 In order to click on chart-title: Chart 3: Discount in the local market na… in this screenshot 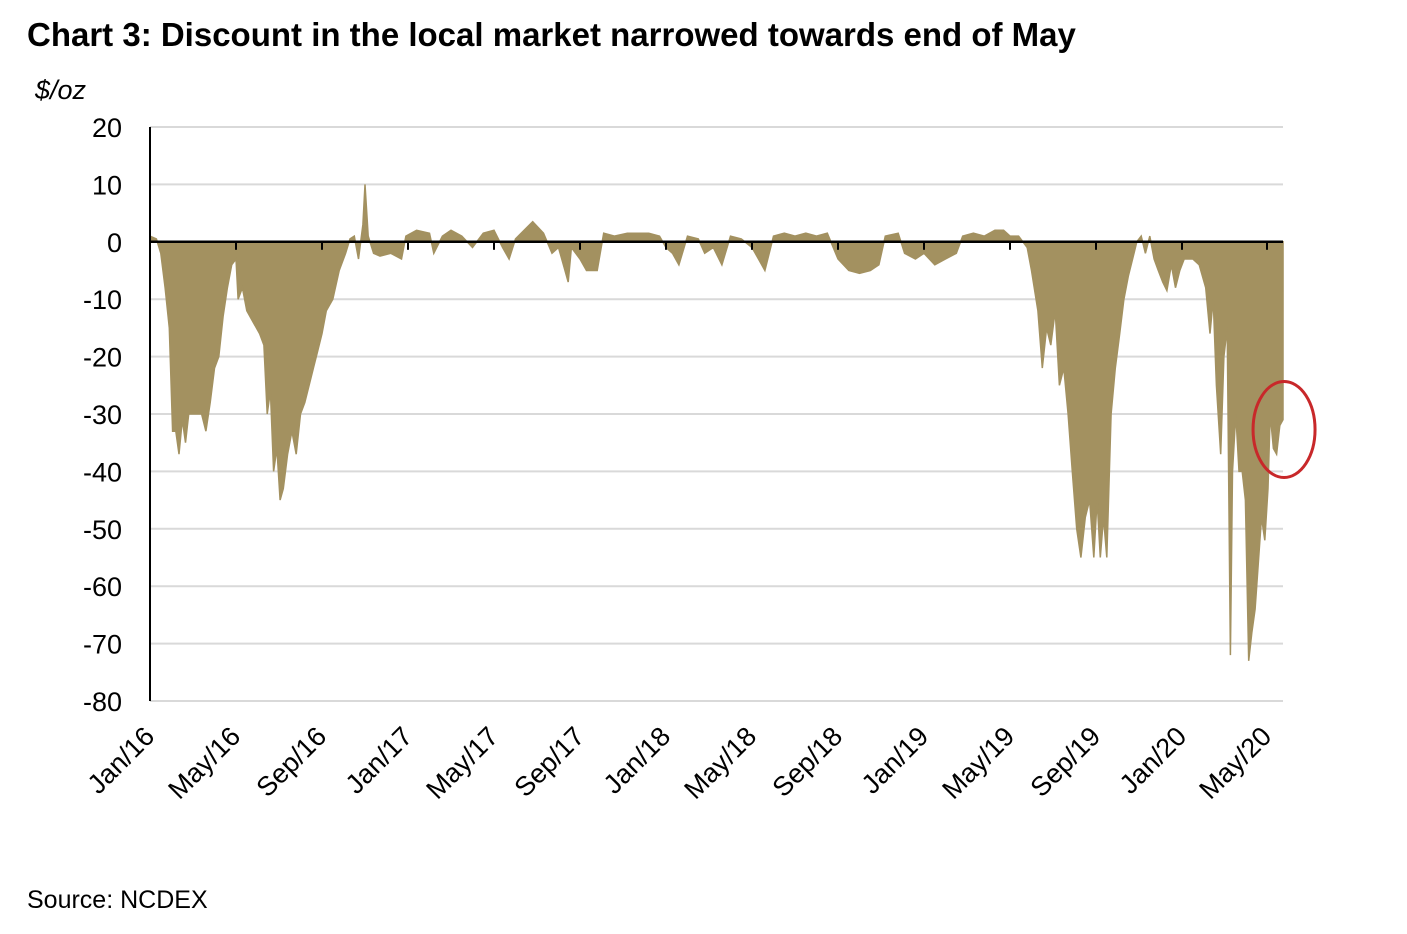, I will do `click(551, 34)`.